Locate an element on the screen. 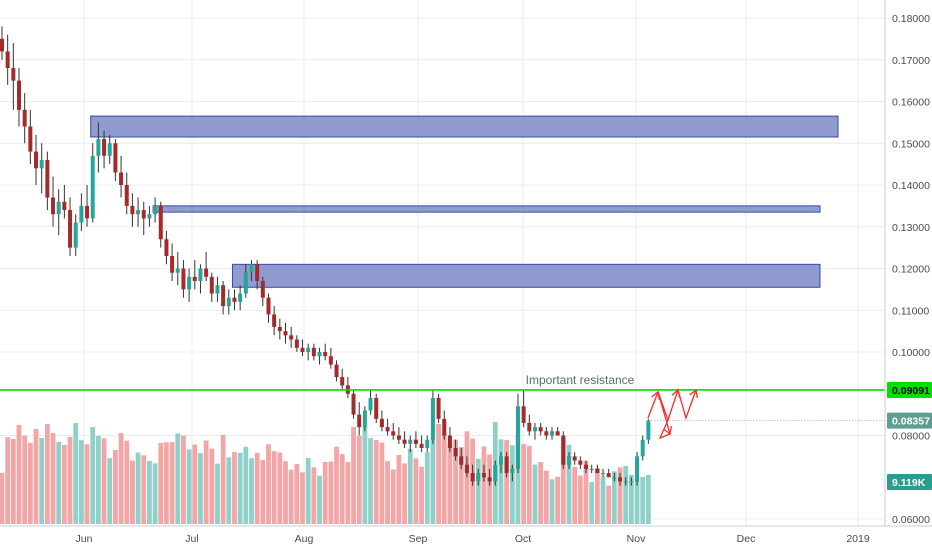  time-tick-label: Jul is located at coordinates (191, 539).